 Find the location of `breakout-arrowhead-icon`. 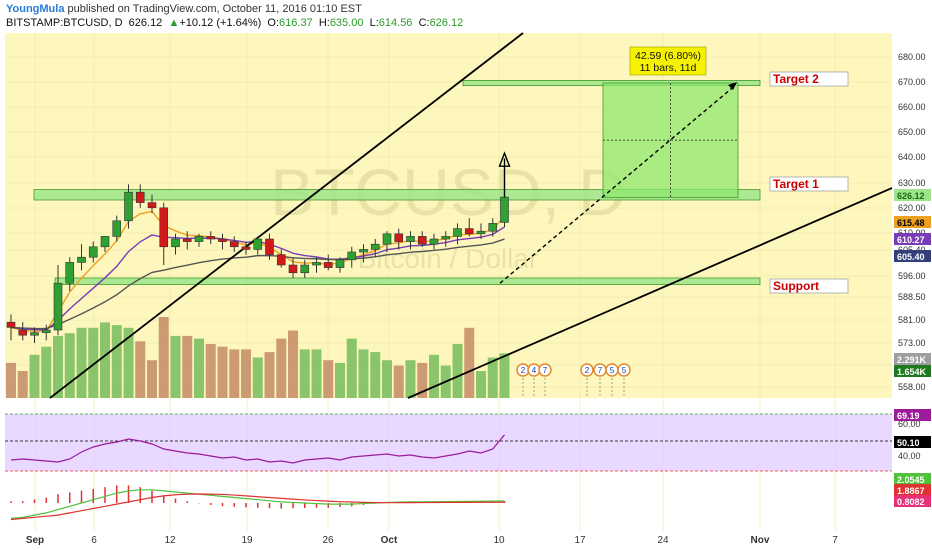

breakout-arrowhead-icon is located at coordinates (504, 159).